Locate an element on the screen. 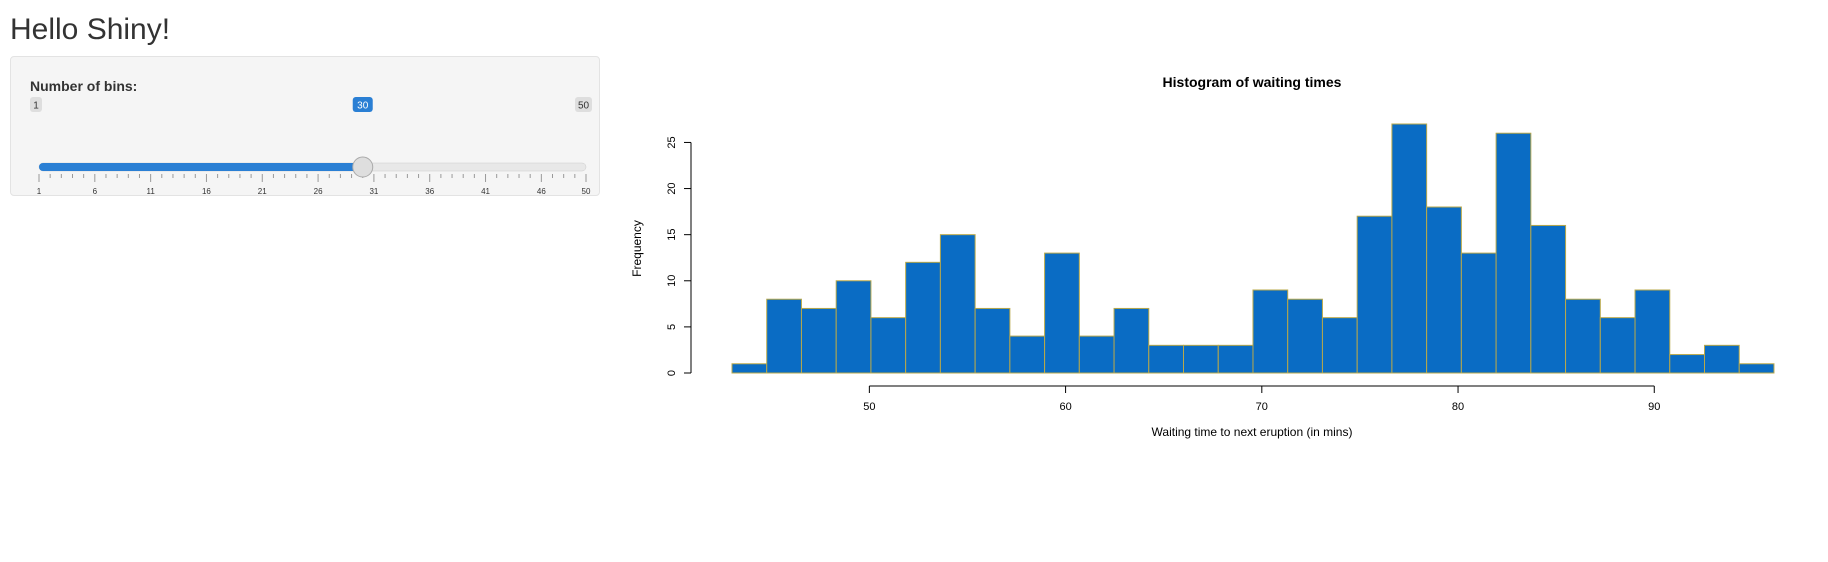 The height and width of the screenshot is (562, 1828). slider-max-label-bg is located at coordinates (583, 104).